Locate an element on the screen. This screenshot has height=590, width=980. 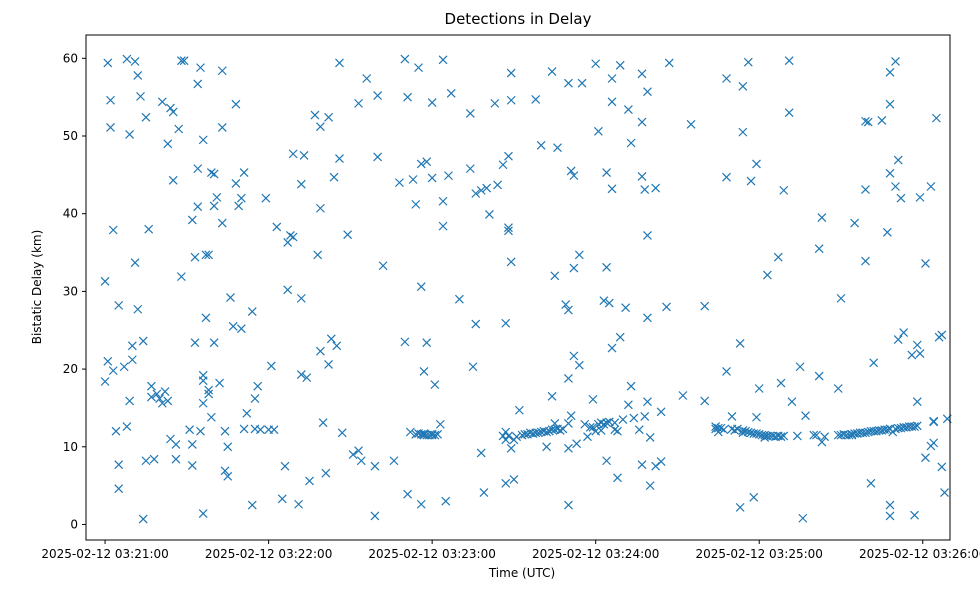
x-tick-label: 2025-02-12 03:26:00 is located at coordinates (919, 554).